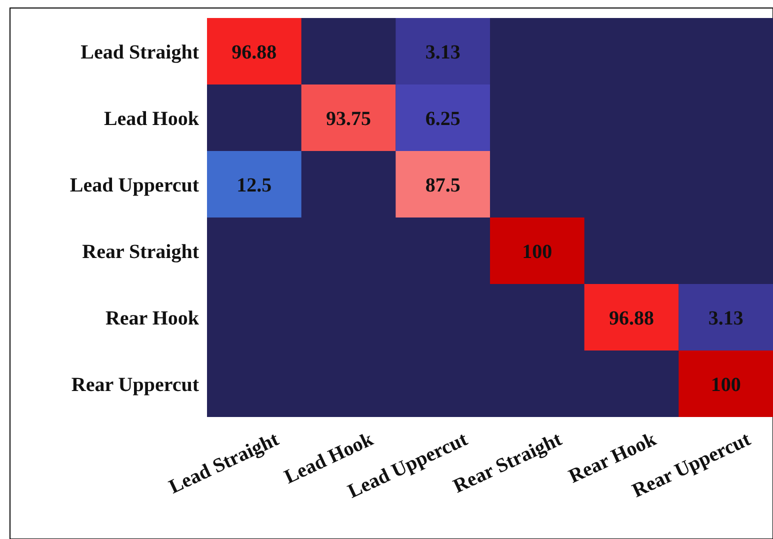 The width and height of the screenshot is (773, 539). I want to click on data-label: 87.5, so click(442, 185).